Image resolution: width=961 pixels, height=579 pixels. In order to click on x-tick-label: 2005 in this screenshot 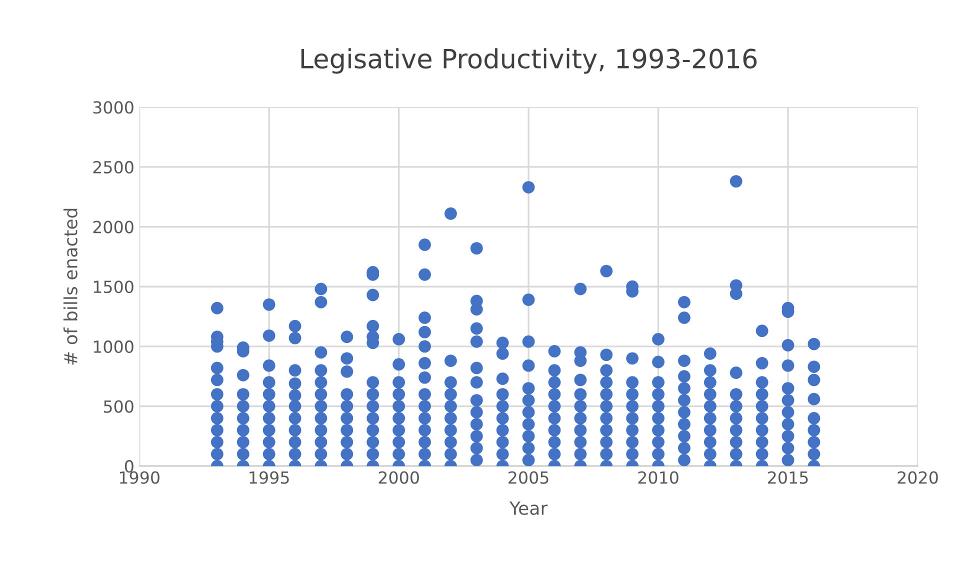, I will do `click(528, 477)`.